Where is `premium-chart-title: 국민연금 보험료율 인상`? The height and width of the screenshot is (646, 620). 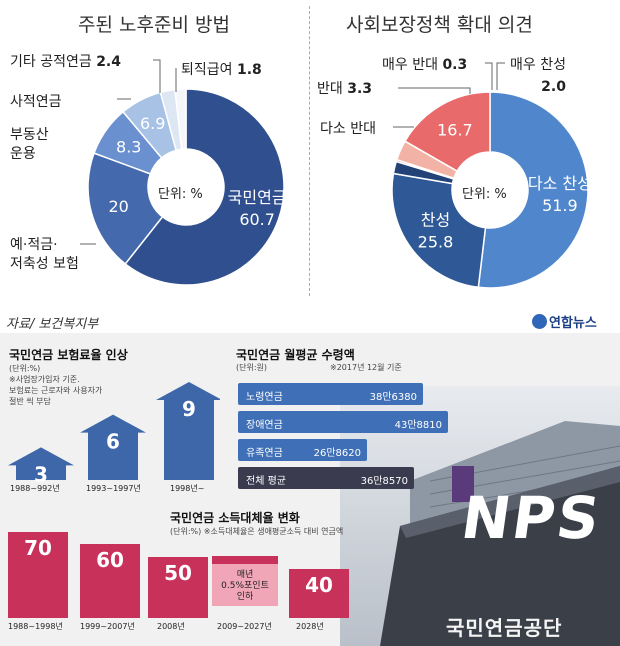 premium-chart-title: 국민연금 보험료율 인상 is located at coordinates (68, 355).